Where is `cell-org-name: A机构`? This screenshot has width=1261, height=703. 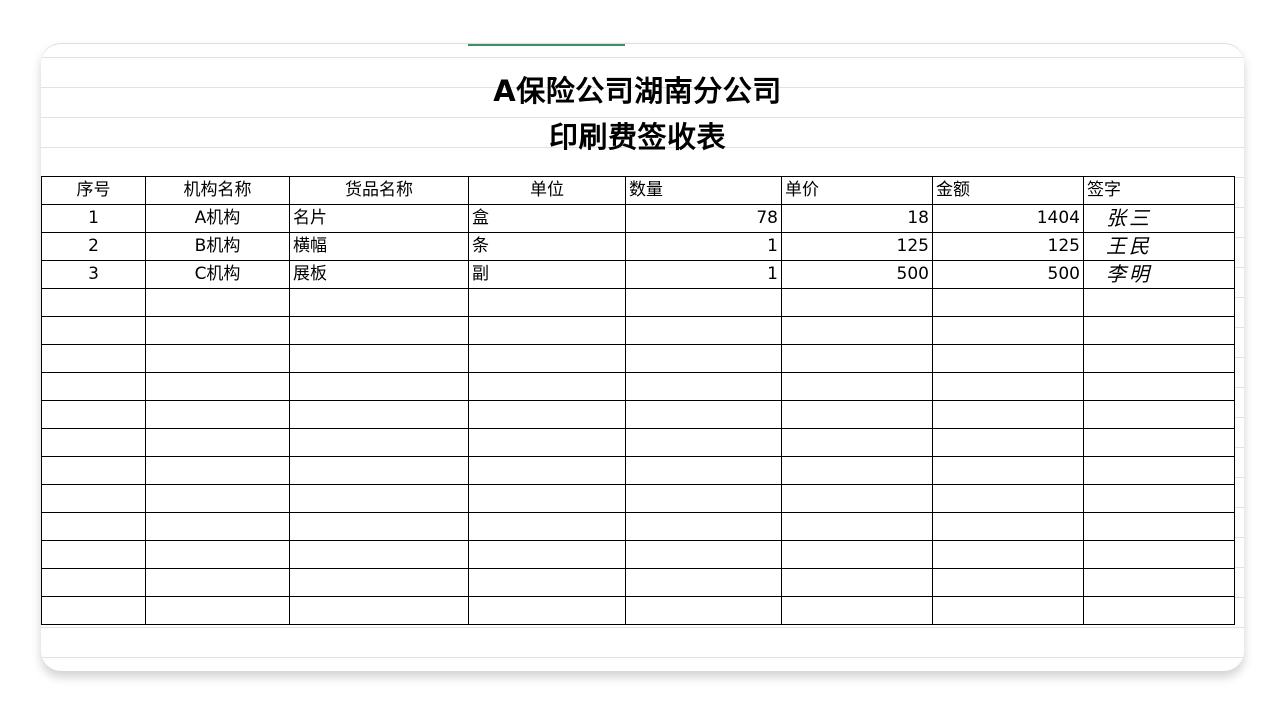 cell-org-name: A机构 is located at coordinates (217, 218).